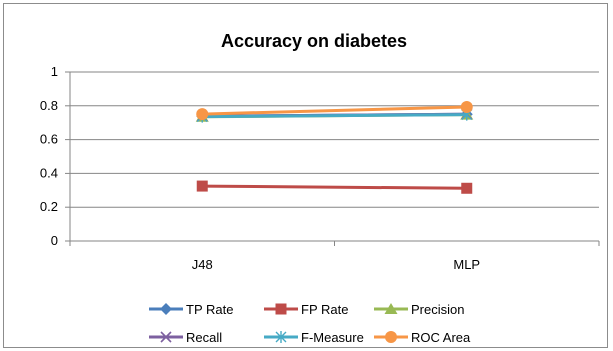 The width and height of the screenshot is (613, 351). Describe the element at coordinates (49, 139) in the screenshot. I see `y-tick-label: 0.6` at that location.